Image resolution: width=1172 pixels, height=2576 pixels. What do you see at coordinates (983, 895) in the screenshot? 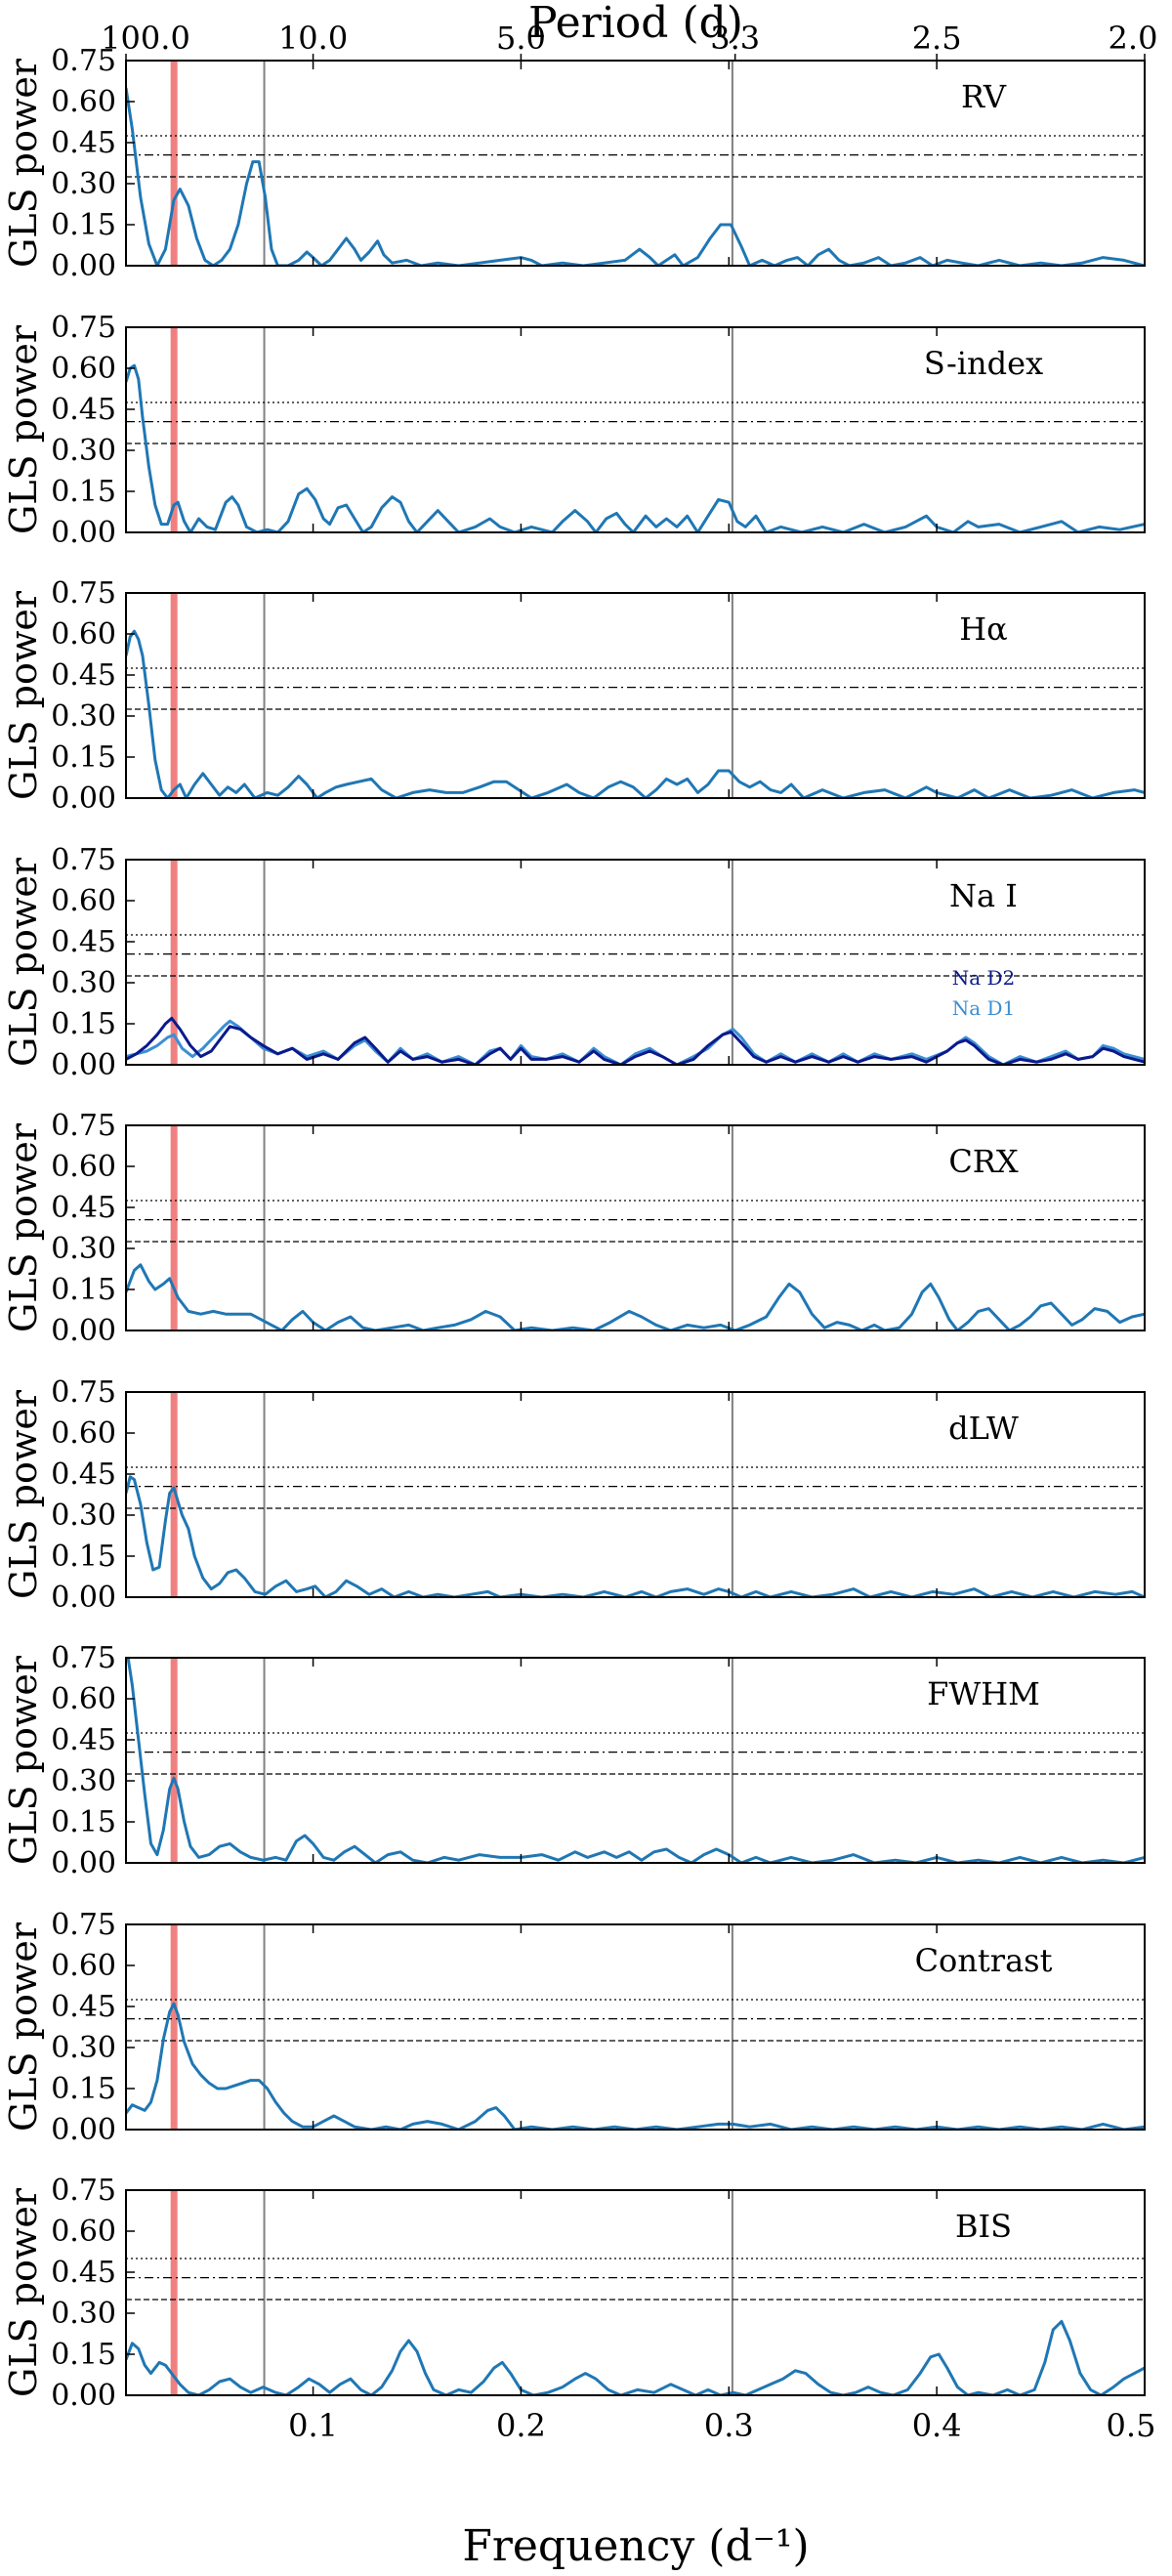
I see `panel-label: Na I` at bounding box center [983, 895].